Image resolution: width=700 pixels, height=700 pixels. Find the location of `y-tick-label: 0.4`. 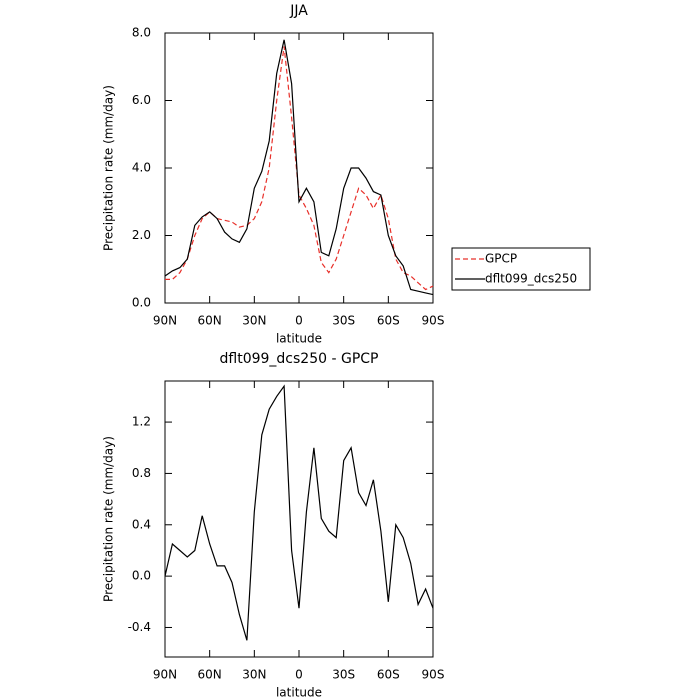

y-tick-label: 0.4 is located at coordinates (141, 524).